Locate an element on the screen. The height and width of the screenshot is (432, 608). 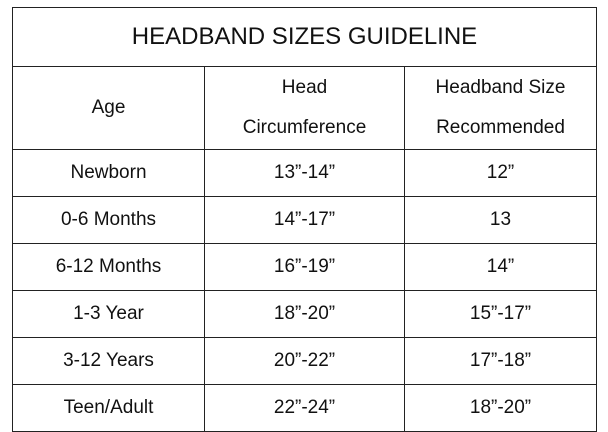
cell-band: 13 is located at coordinates (500, 220).